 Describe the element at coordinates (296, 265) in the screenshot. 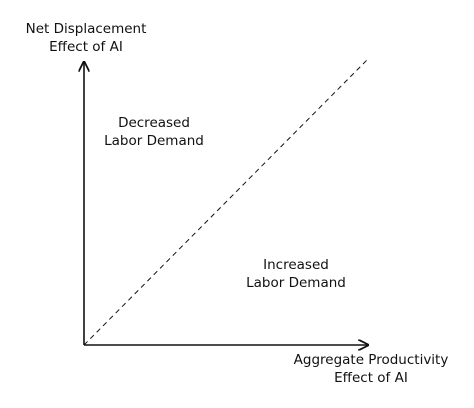

I see `region-increased-line1: Increased` at that location.